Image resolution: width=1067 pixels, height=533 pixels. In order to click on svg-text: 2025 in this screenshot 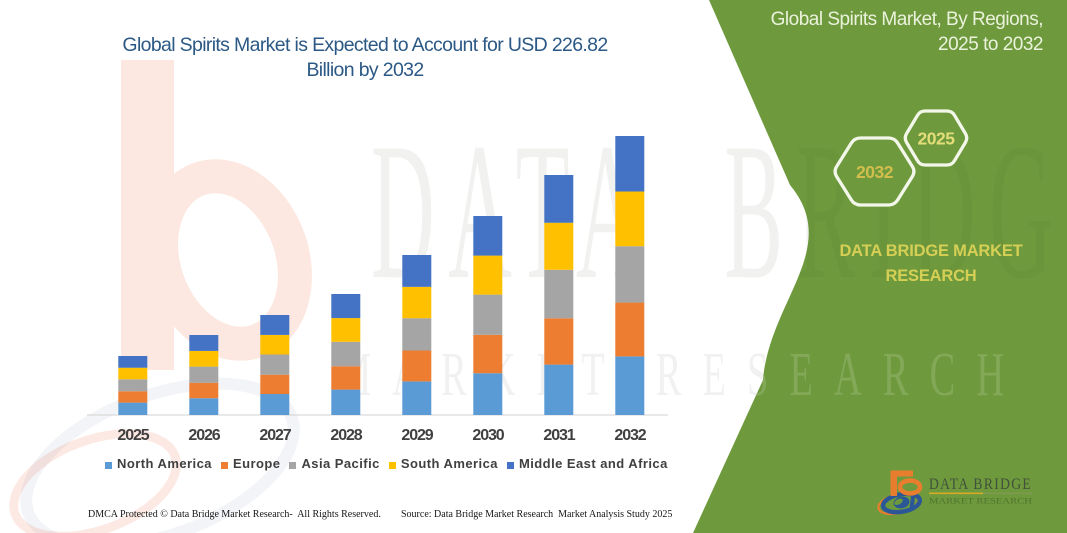, I will do `click(937, 139)`.